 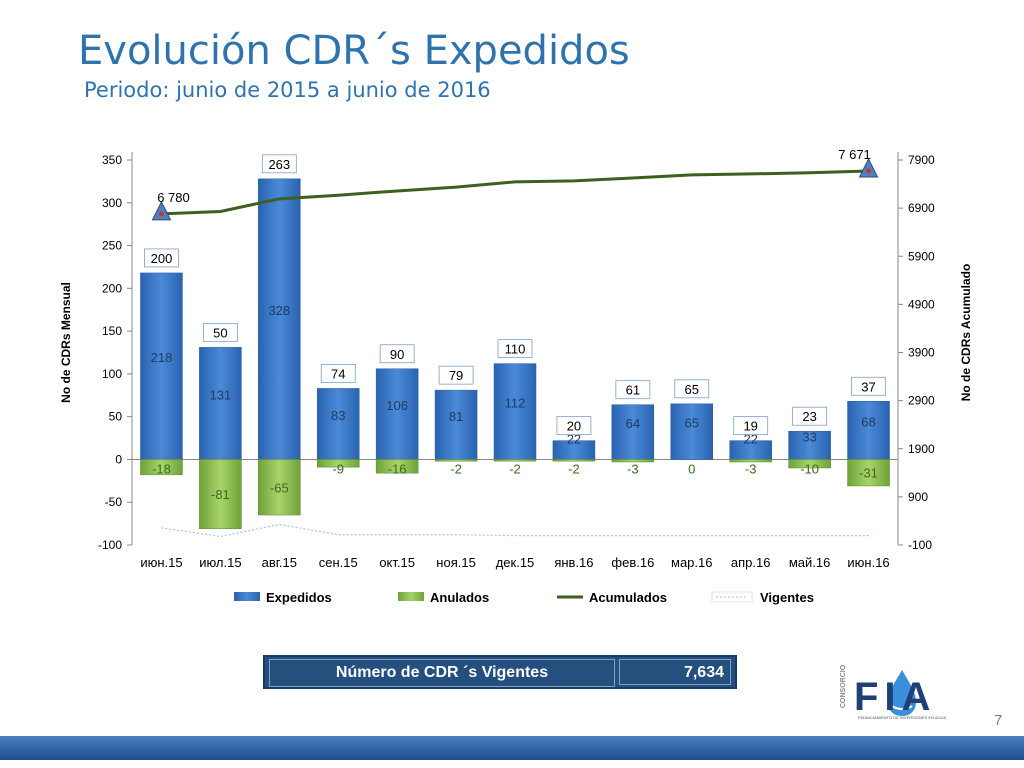 I want to click on net-value-label: 90, so click(x=397, y=354).